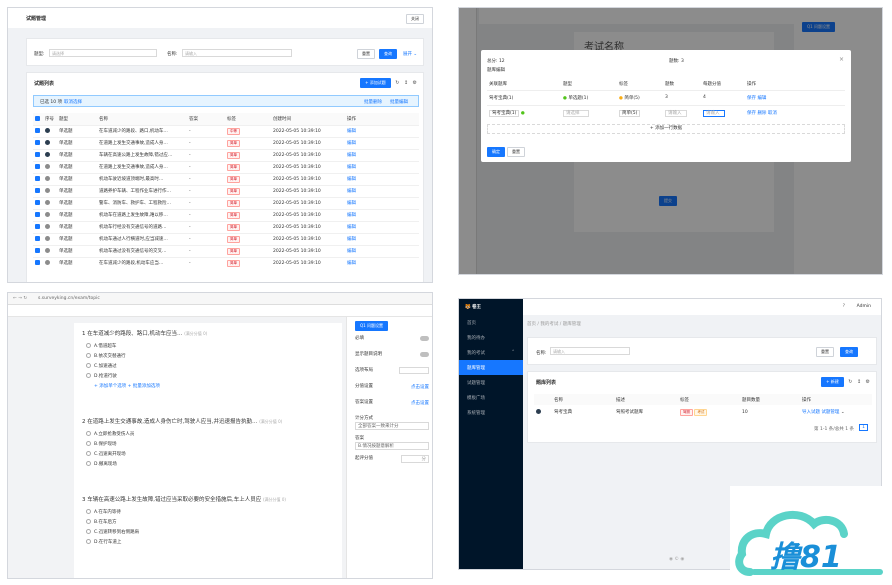 The width and height of the screenshot is (892, 585). What do you see at coordinates (209, 366) in the screenshot?
I see `option-item: C.加速通过` at bounding box center [209, 366].